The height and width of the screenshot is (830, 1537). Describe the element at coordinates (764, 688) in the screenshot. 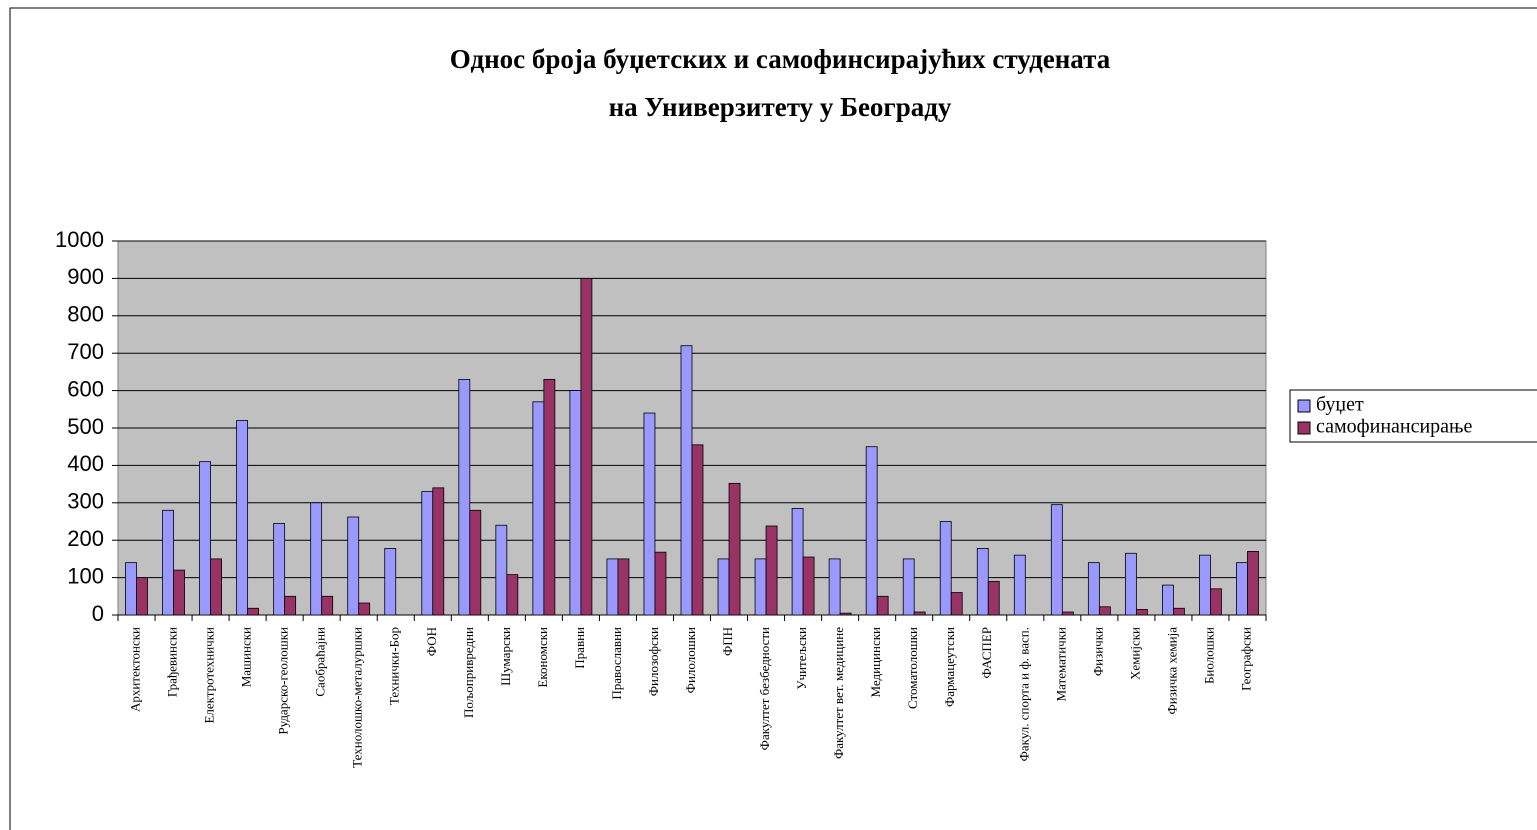

I see `x-tick-label: Факултет безбедности` at that location.